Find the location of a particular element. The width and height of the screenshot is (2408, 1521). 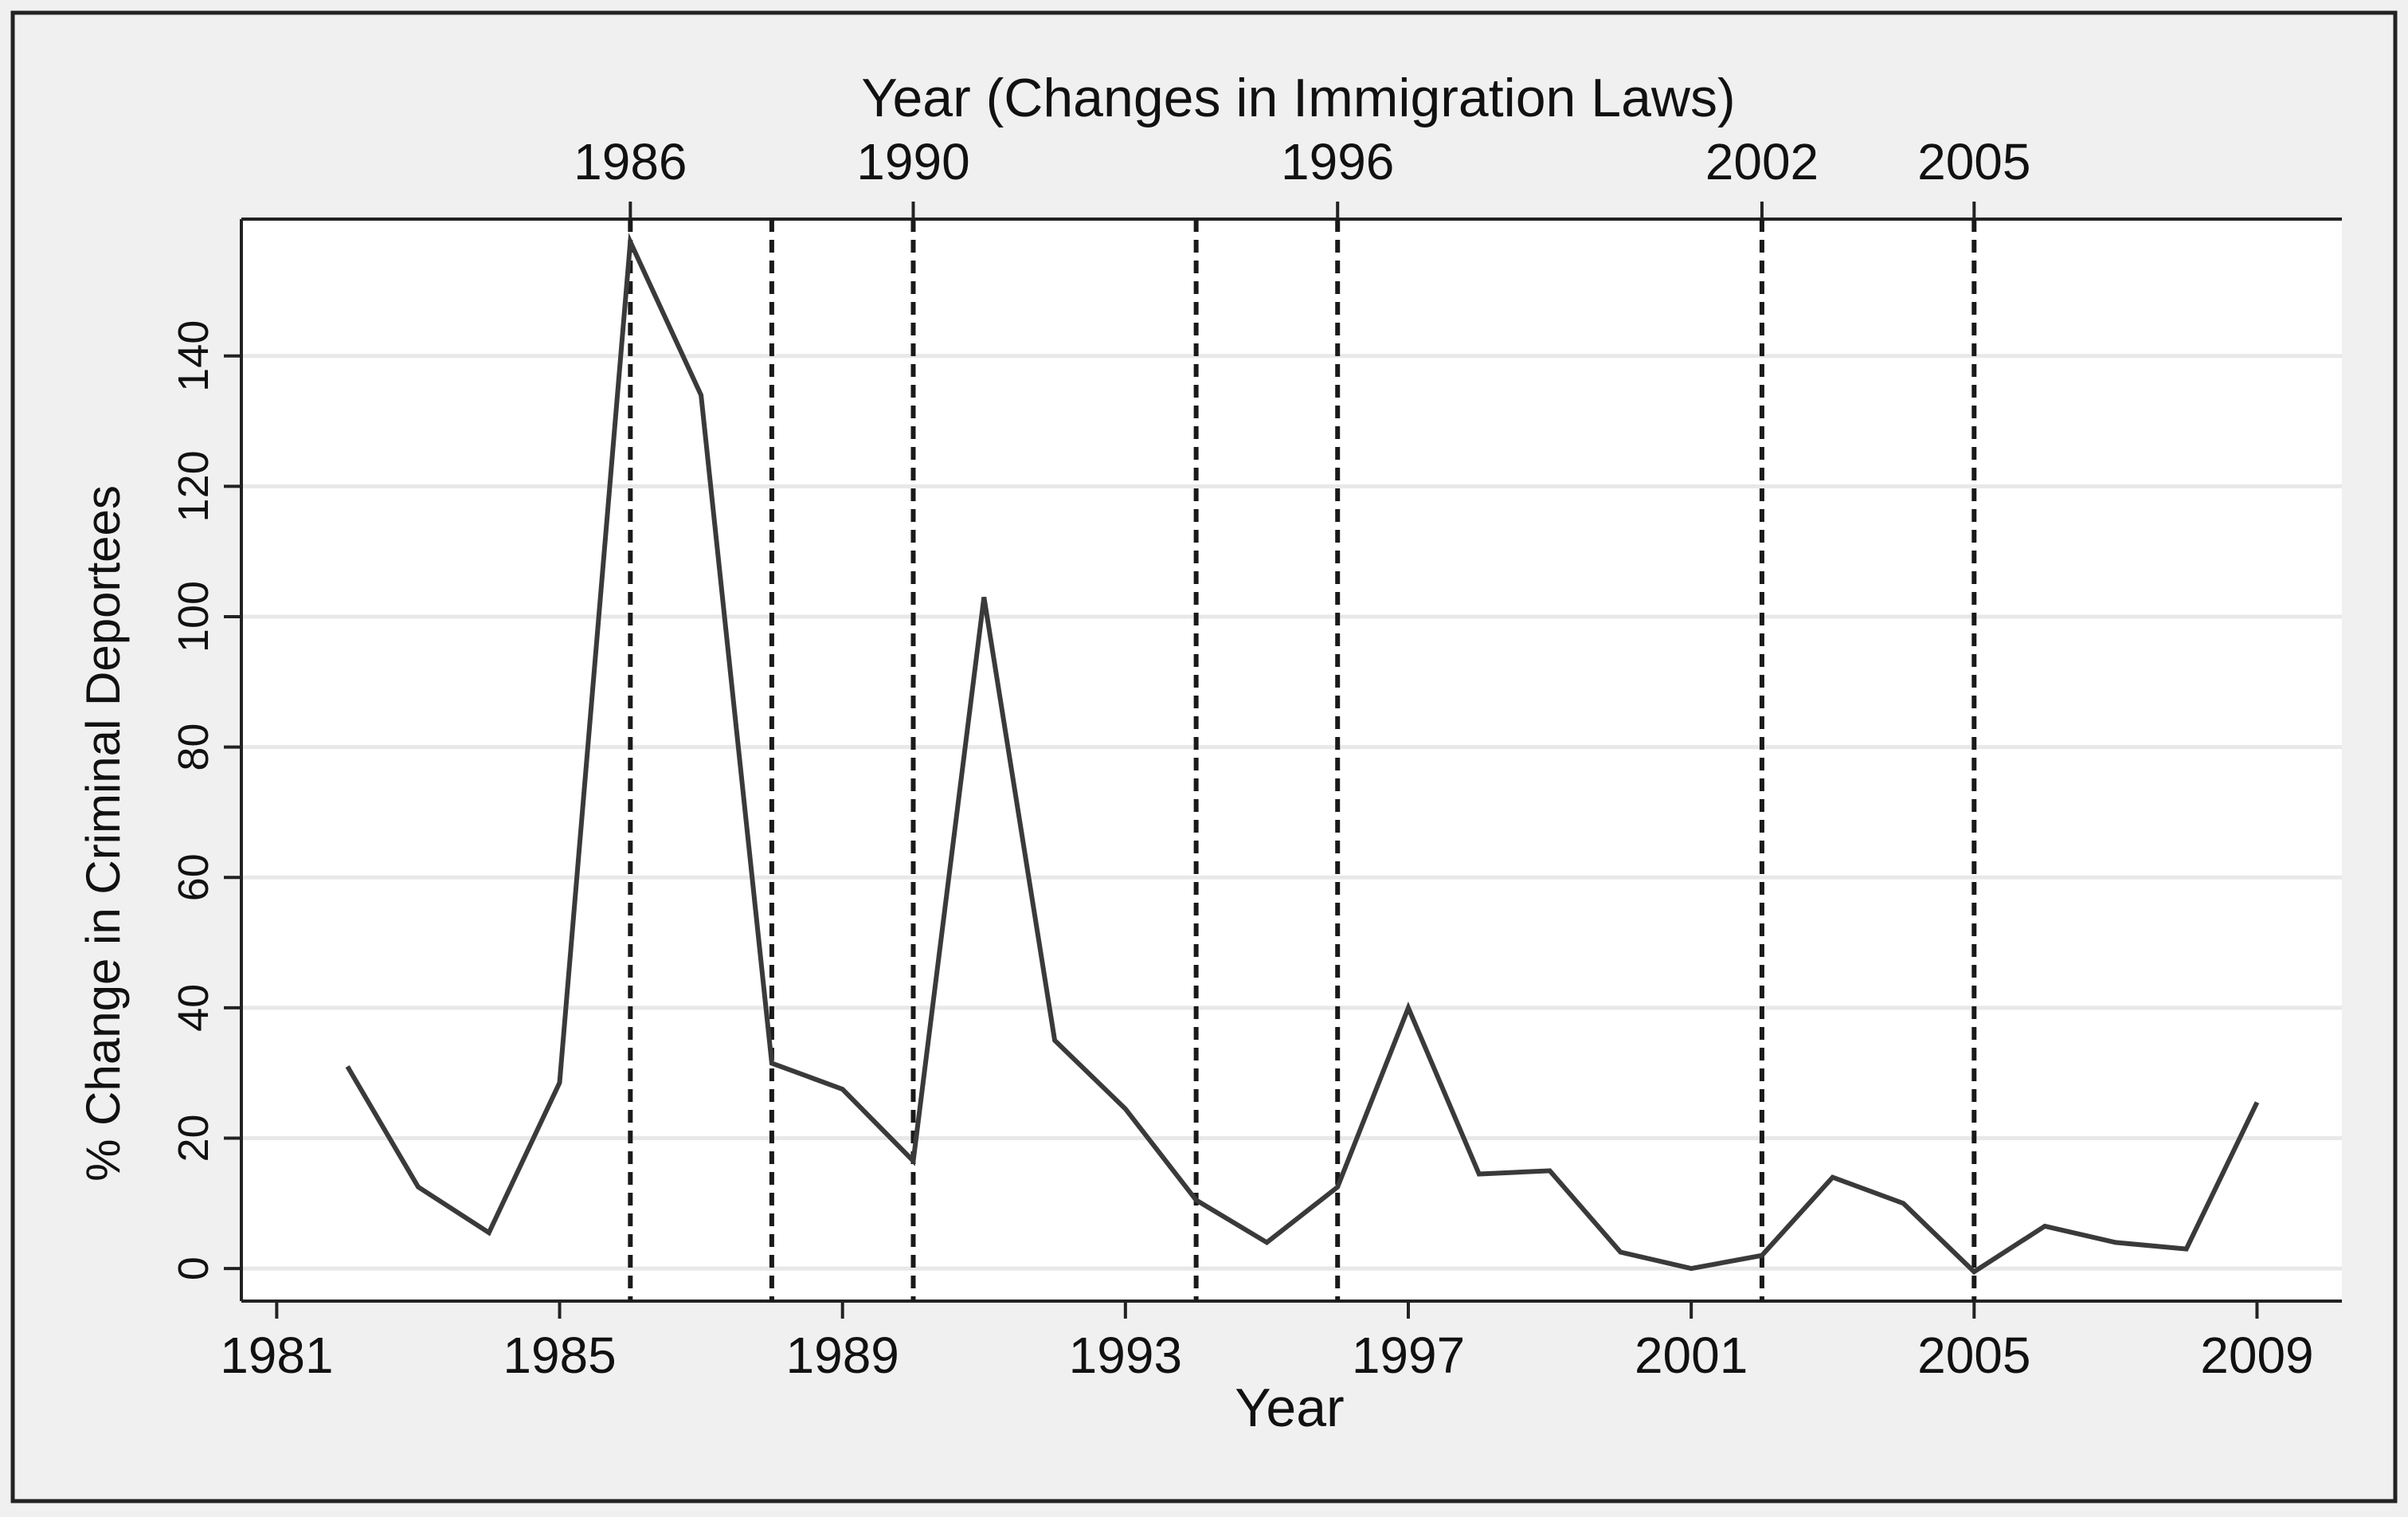

top-tick-label: 1996 is located at coordinates (1338, 161).